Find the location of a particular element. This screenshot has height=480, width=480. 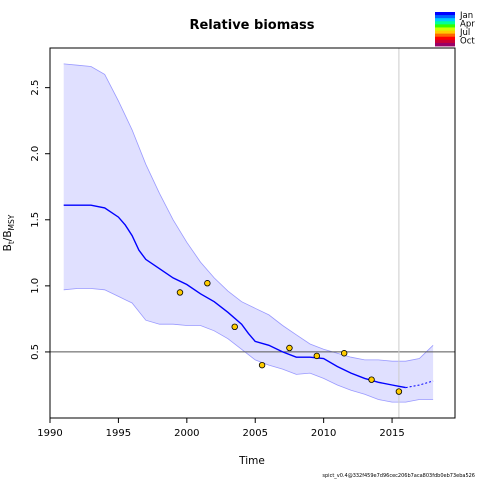

x-tick-label: 2000 is located at coordinates (186, 433).